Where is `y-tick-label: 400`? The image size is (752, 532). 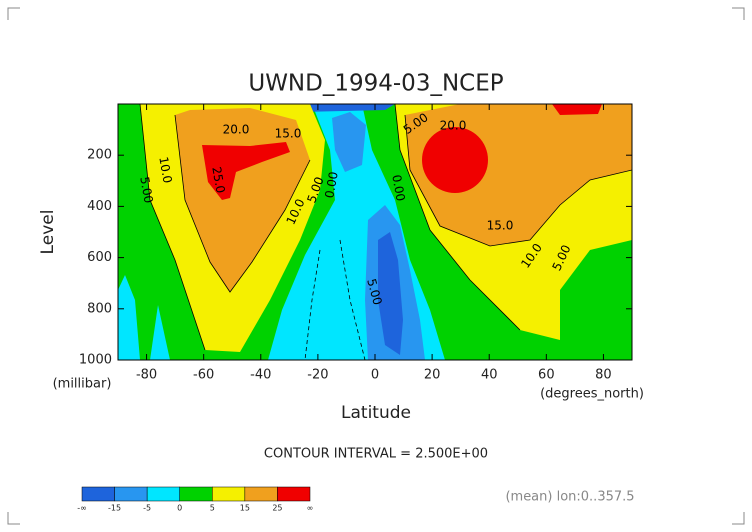
y-tick-label: 400 is located at coordinates (99, 206).